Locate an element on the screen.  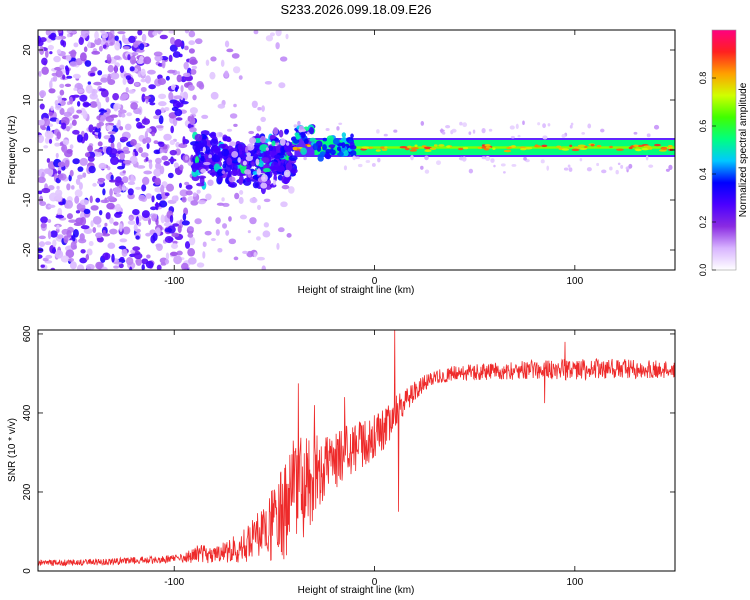
spectrogram-y-tick-label: 0 is located at coordinates (27, 150).